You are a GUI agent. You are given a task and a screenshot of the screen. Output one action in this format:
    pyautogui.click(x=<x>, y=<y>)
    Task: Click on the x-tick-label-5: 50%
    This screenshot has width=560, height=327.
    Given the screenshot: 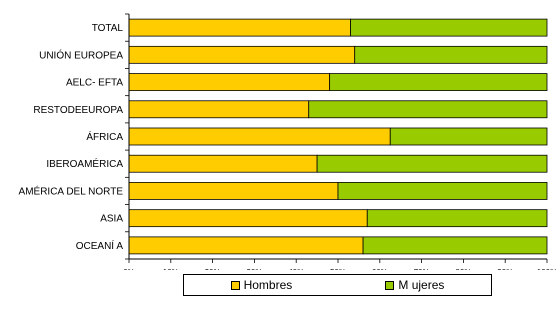 What is the action you would take?
    pyautogui.click(x=338, y=269)
    